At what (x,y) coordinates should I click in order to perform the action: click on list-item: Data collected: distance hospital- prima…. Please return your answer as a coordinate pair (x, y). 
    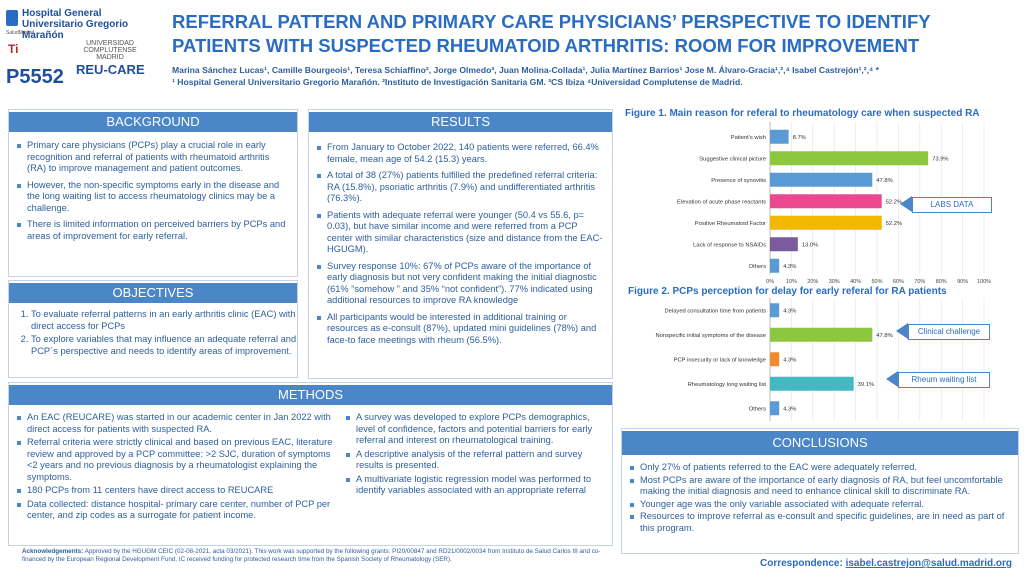
    Looking at the image, I should click on (176, 510).